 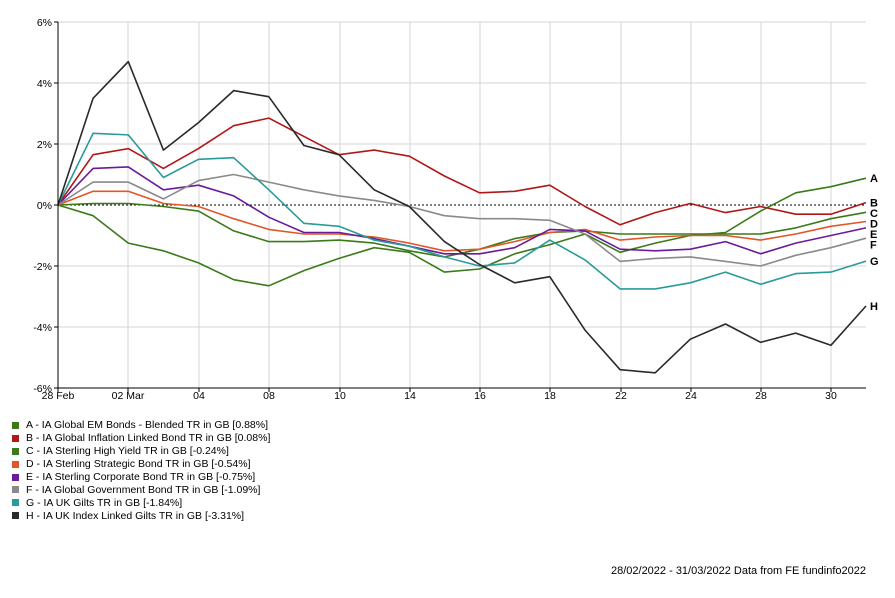 I want to click on x-tick-label: 24, so click(x=691, y=396).